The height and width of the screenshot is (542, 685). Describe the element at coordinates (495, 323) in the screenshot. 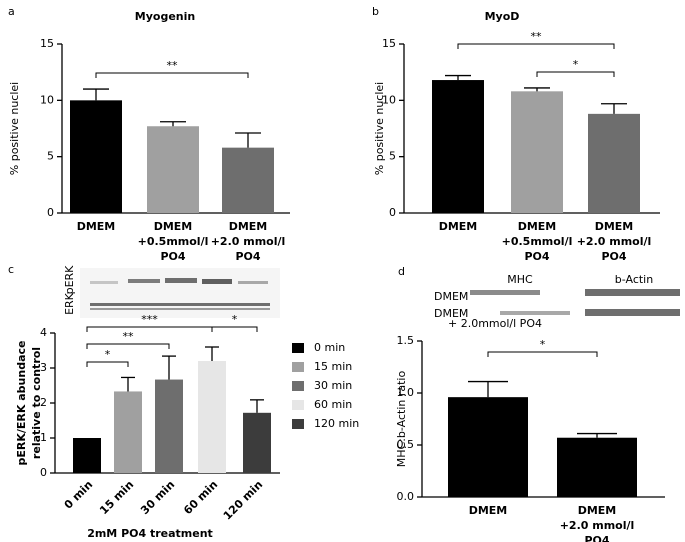

I see `blot-label: + 2.0mmol/l PO4` at that location.